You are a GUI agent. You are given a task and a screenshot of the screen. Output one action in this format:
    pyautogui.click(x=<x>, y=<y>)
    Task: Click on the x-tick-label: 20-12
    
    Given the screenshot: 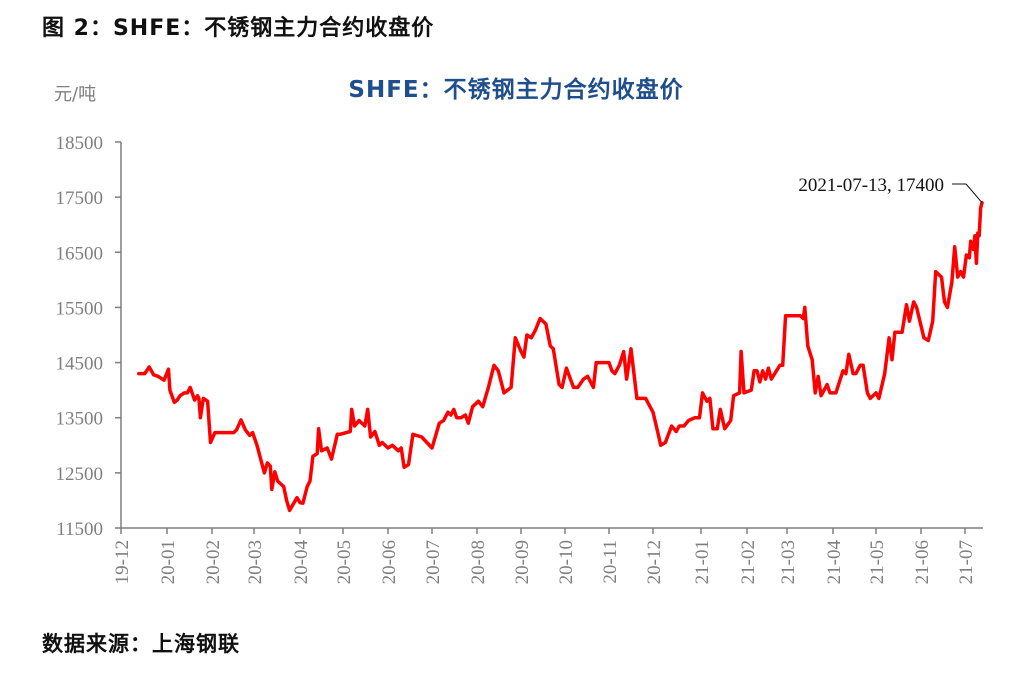 What is the action you would take?
    pyautogui.click(x=654, y=562)
    